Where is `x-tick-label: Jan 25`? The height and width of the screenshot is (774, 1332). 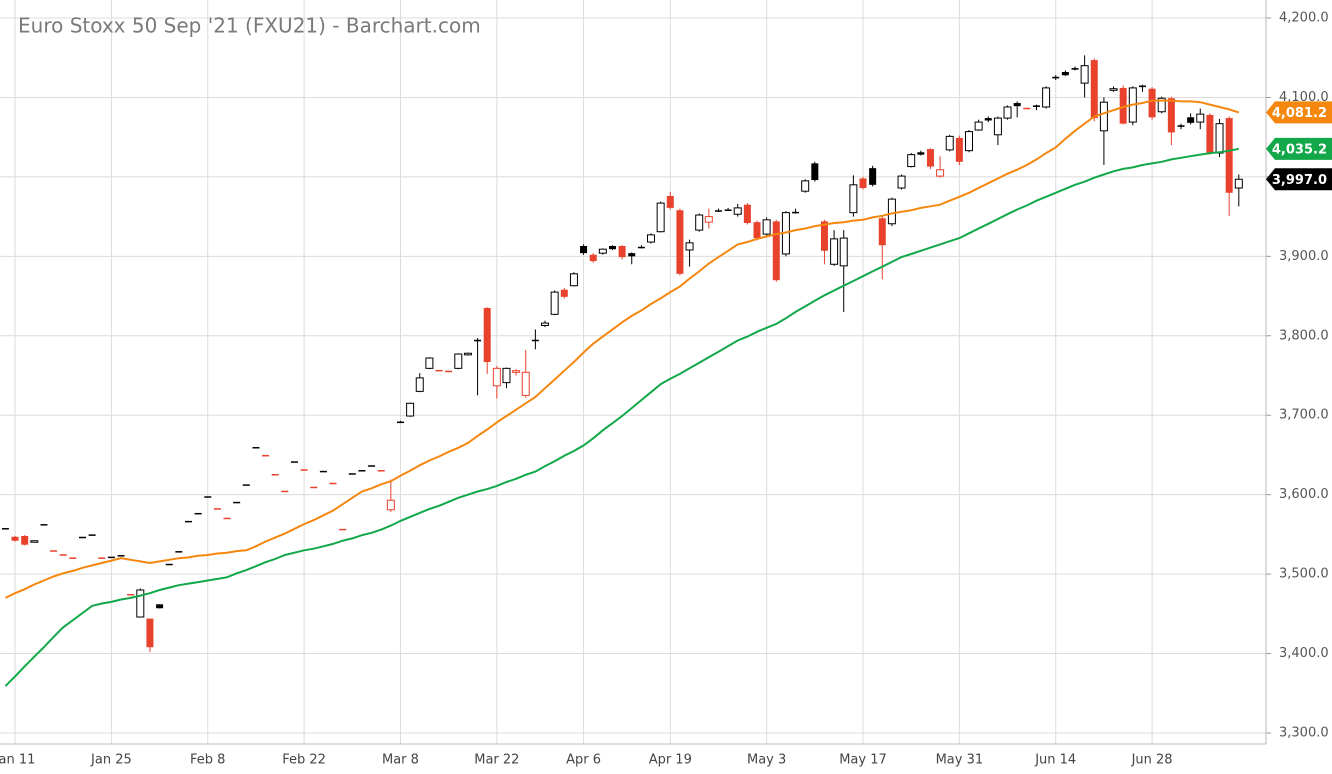 x-tick-label: Jan 25 is located at coordinates (111, 760).